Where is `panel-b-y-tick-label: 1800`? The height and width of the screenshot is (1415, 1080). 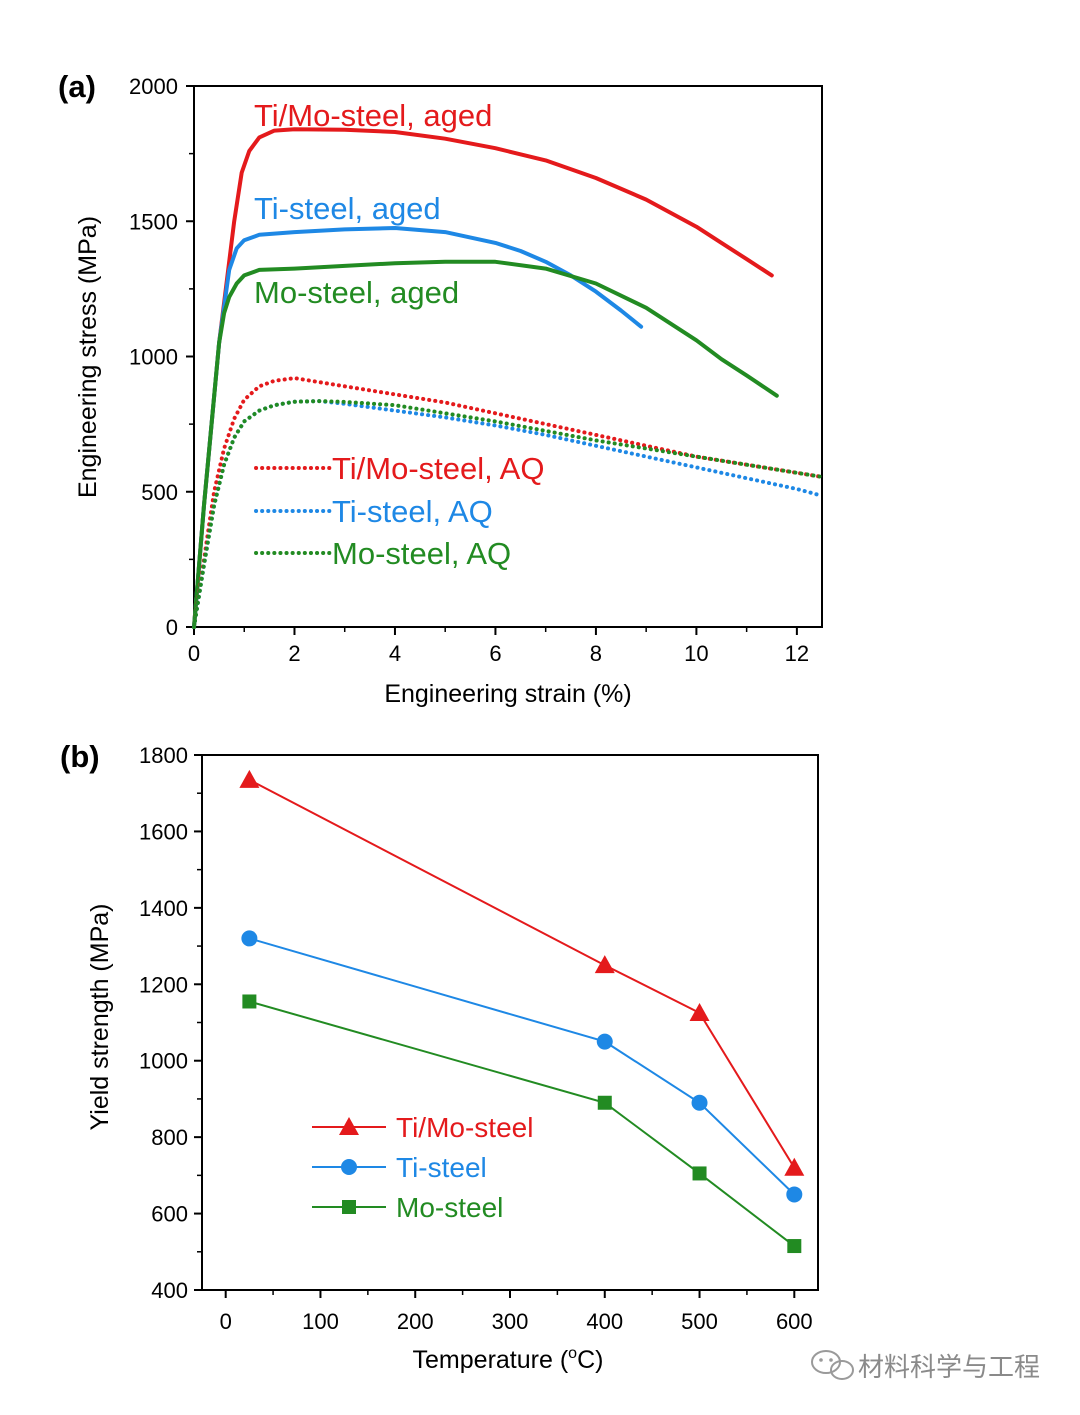 panel-b-y-tick-label: 1800 is located at coordinates (163, 755).